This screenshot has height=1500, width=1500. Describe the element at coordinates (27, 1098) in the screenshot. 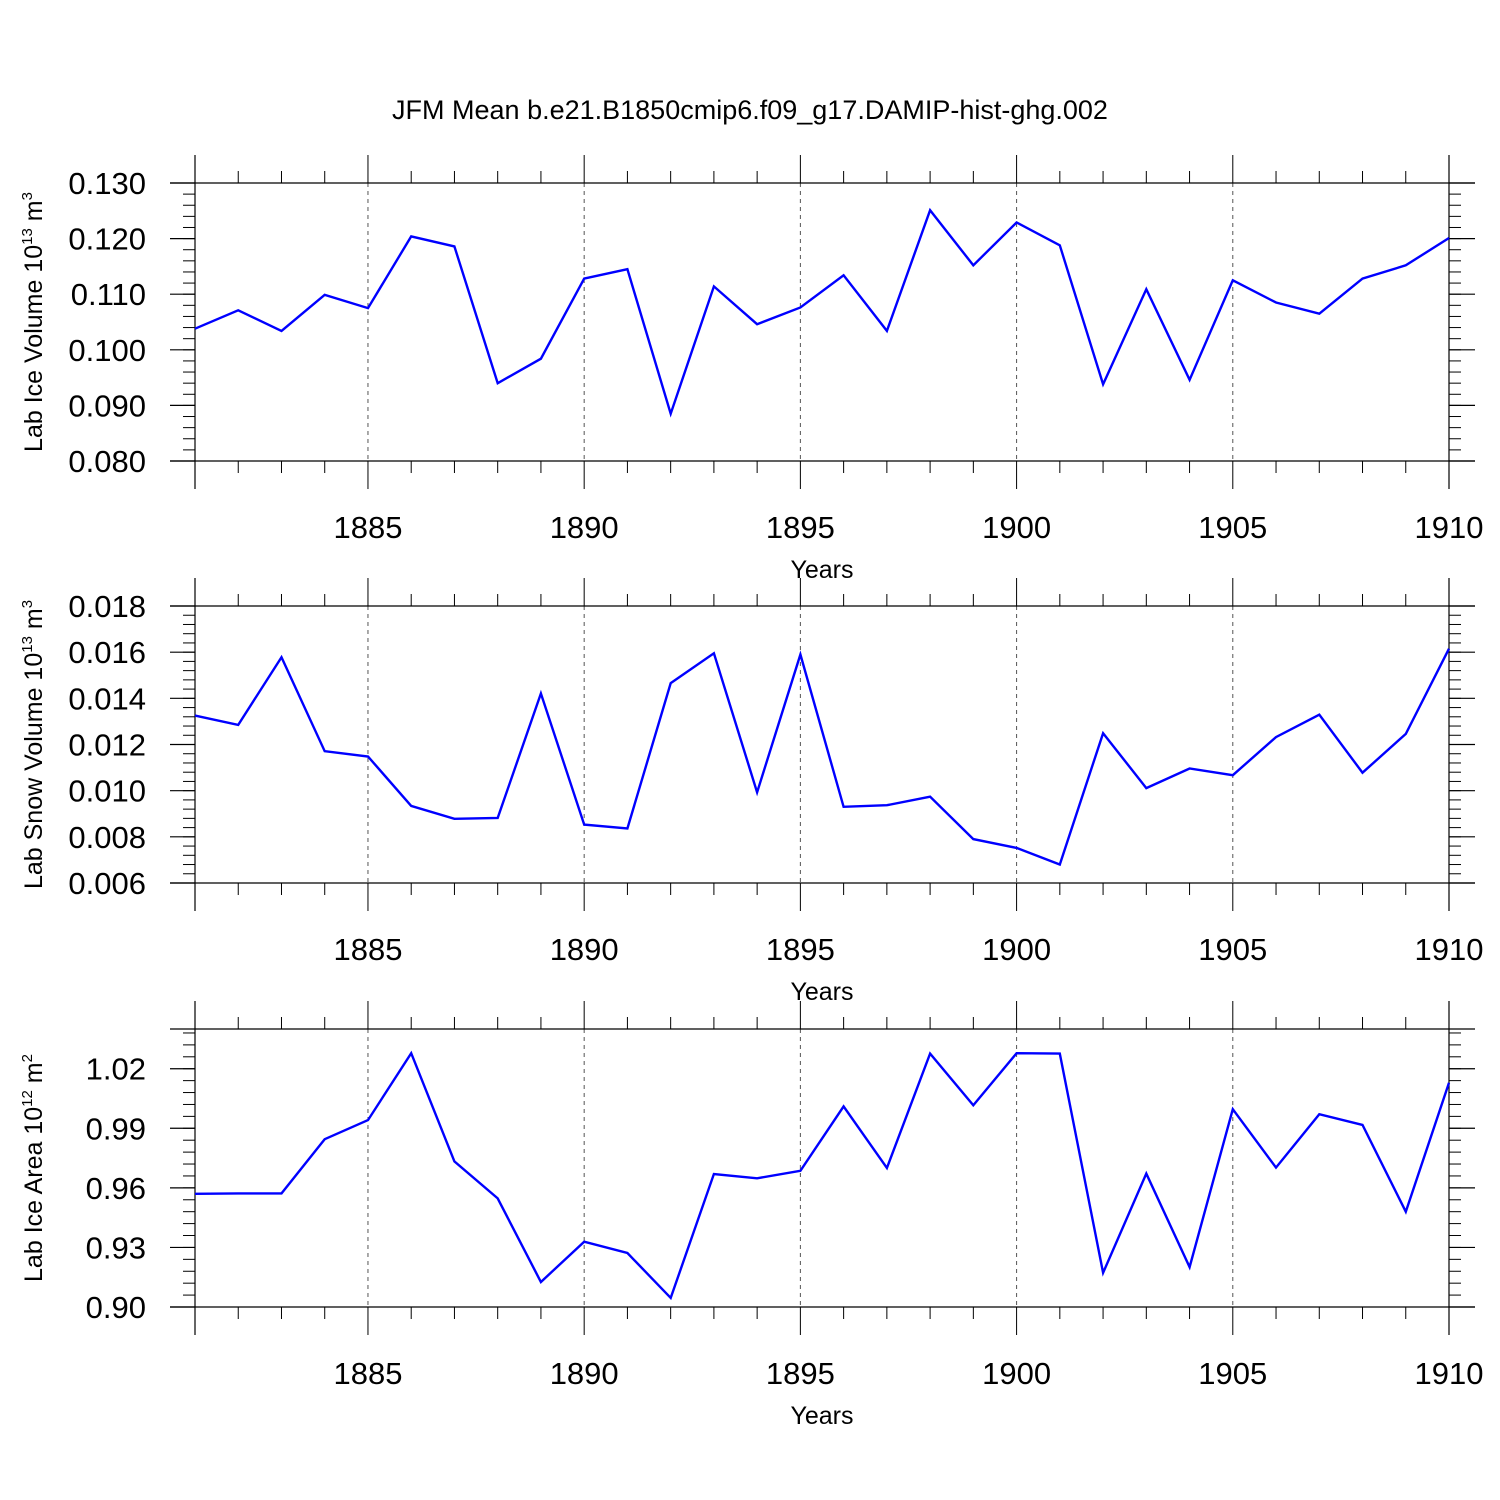

I see `y-axis-label-exponent: 12` at that location.